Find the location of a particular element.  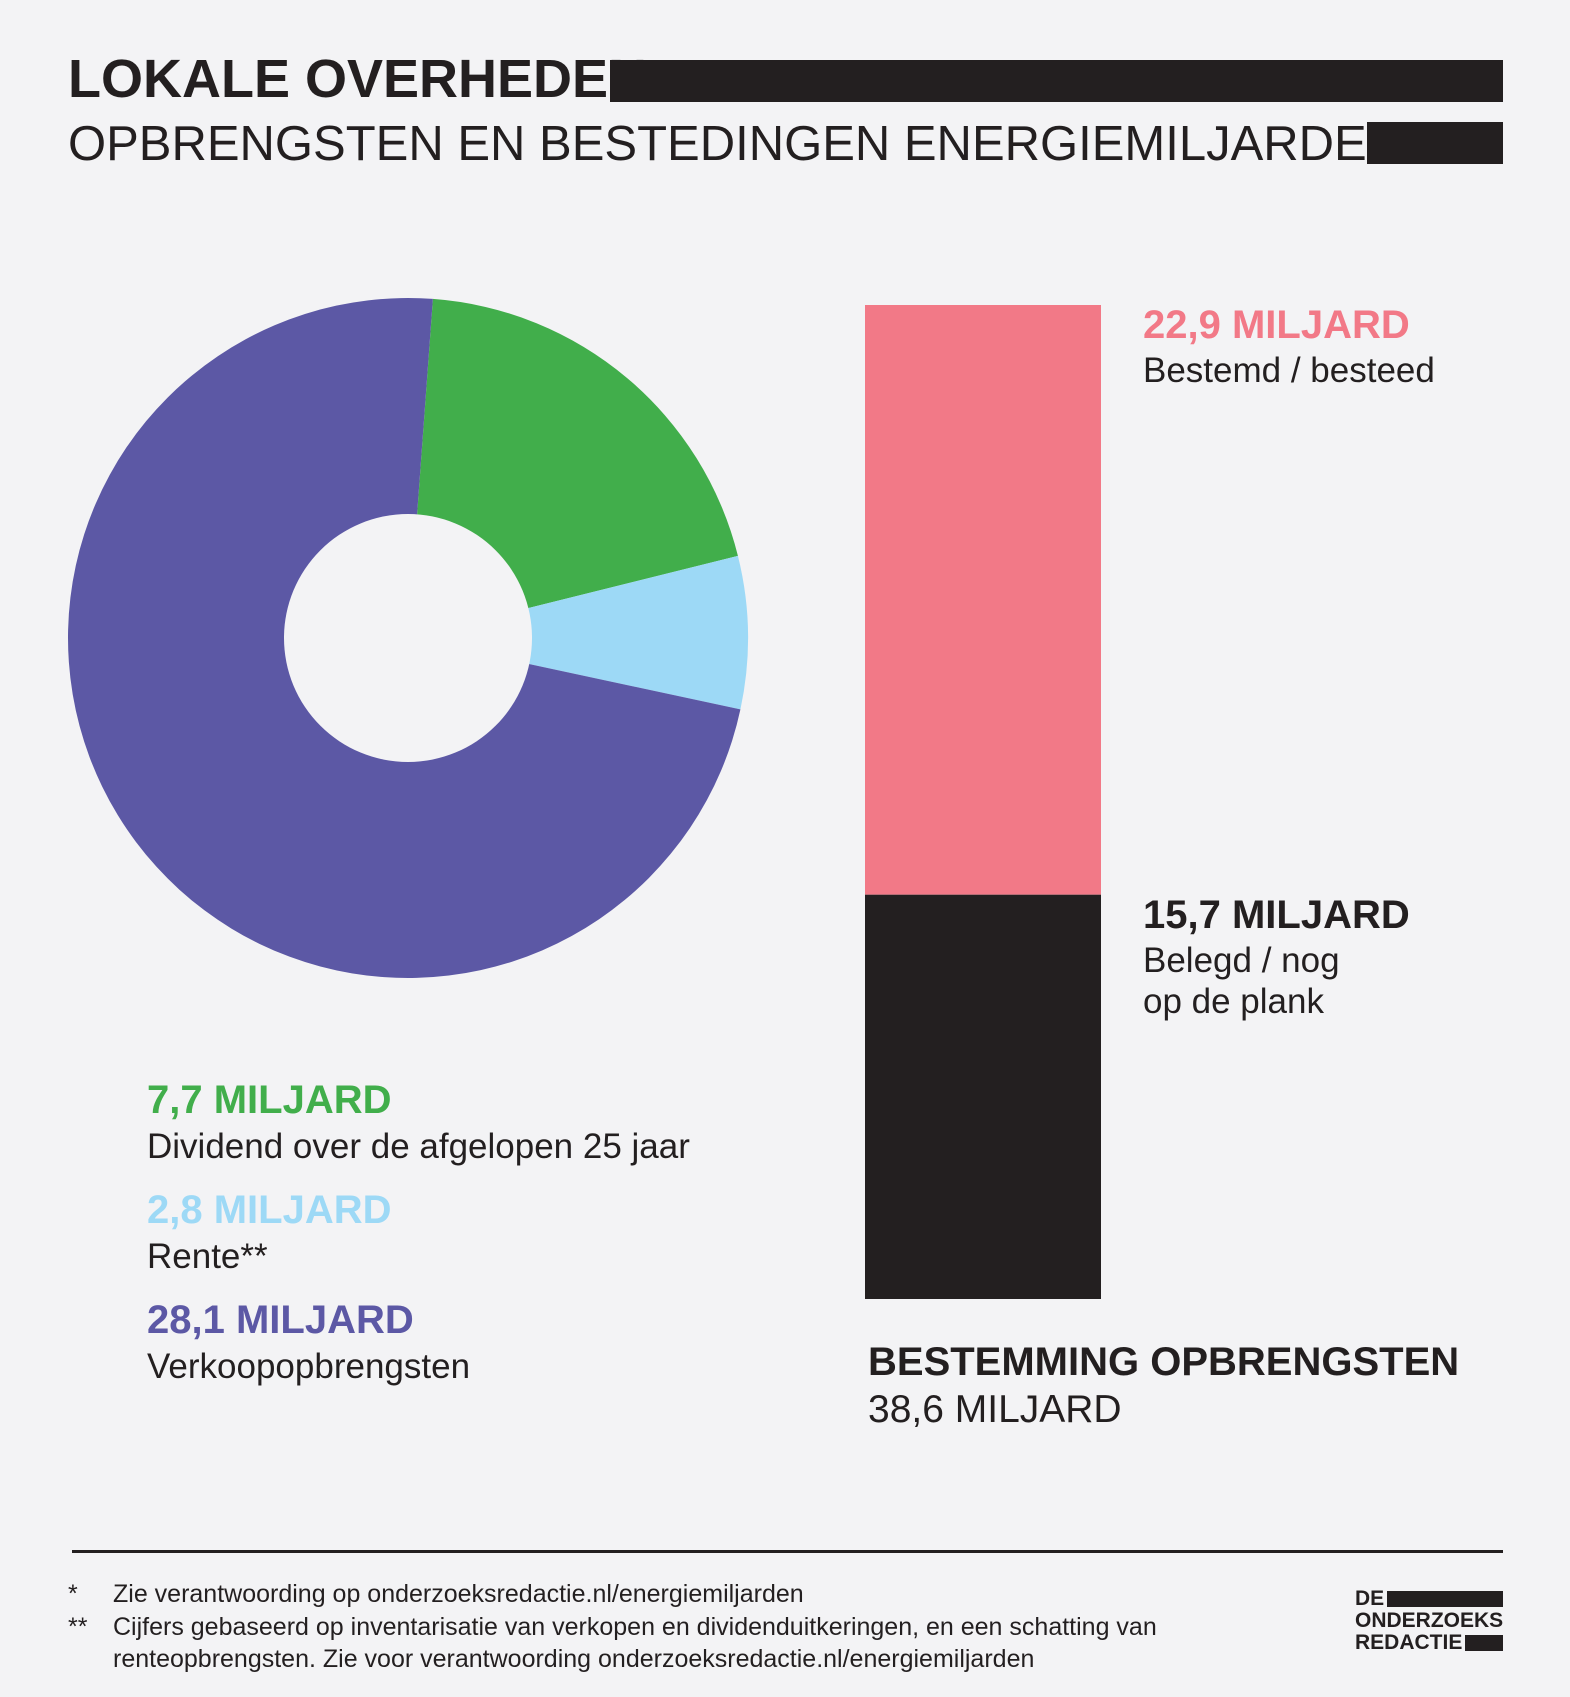

logo-text: ONDERZOEKS is located at coordinates (1429, 1620).